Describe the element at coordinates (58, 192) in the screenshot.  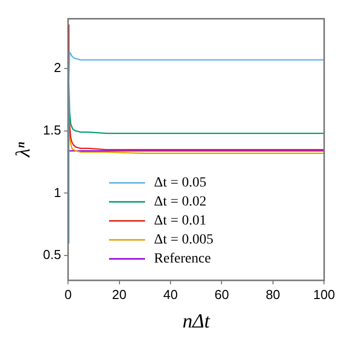
I see `y-tick-label: 1` at that location.